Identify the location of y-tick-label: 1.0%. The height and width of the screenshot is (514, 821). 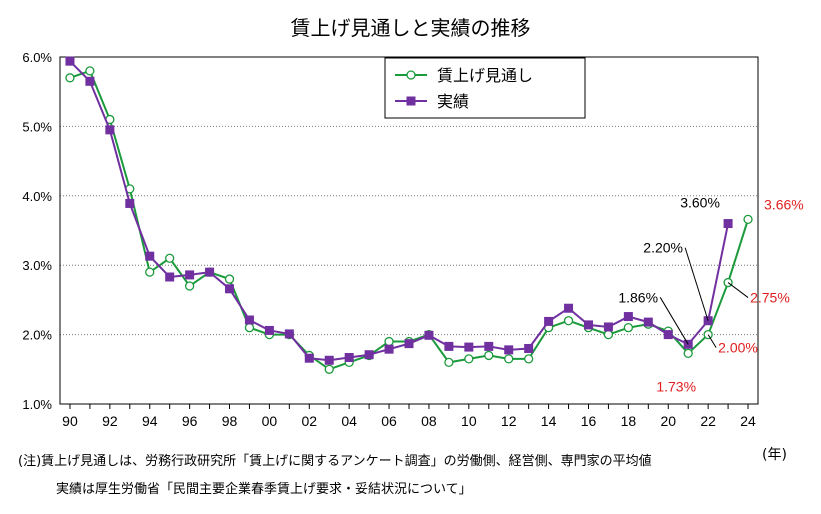
(37, 404).